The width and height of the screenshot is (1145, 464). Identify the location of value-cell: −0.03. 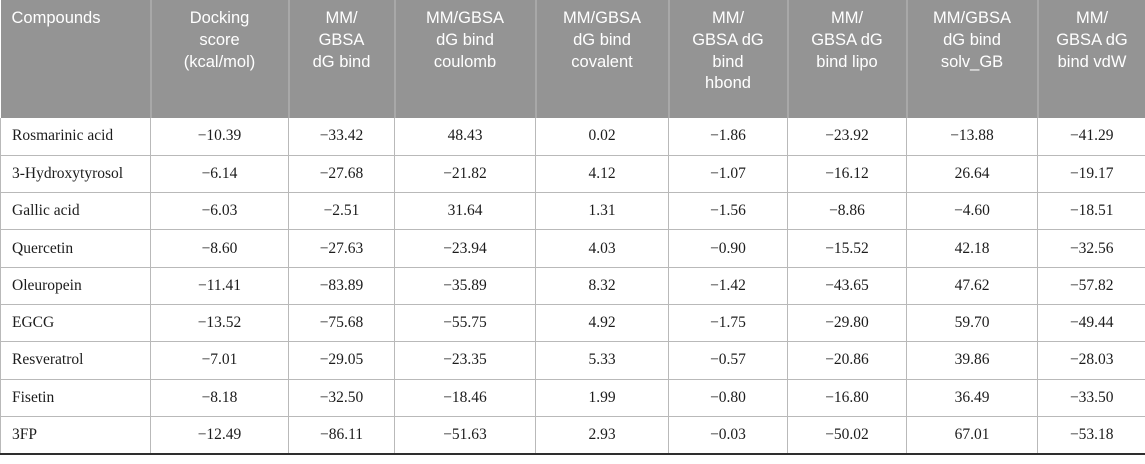
(728, 435).